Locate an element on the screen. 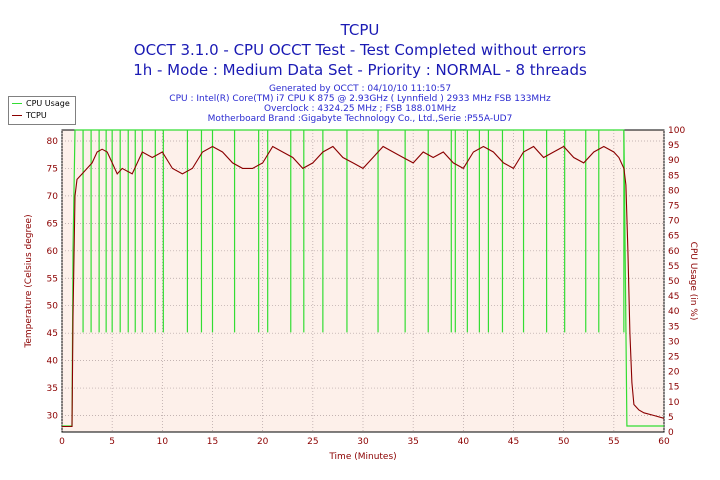  info-overclock: Overclock : 4324.25 MHz ; FSB 188.01MHz is located at coordinates (360, 109).